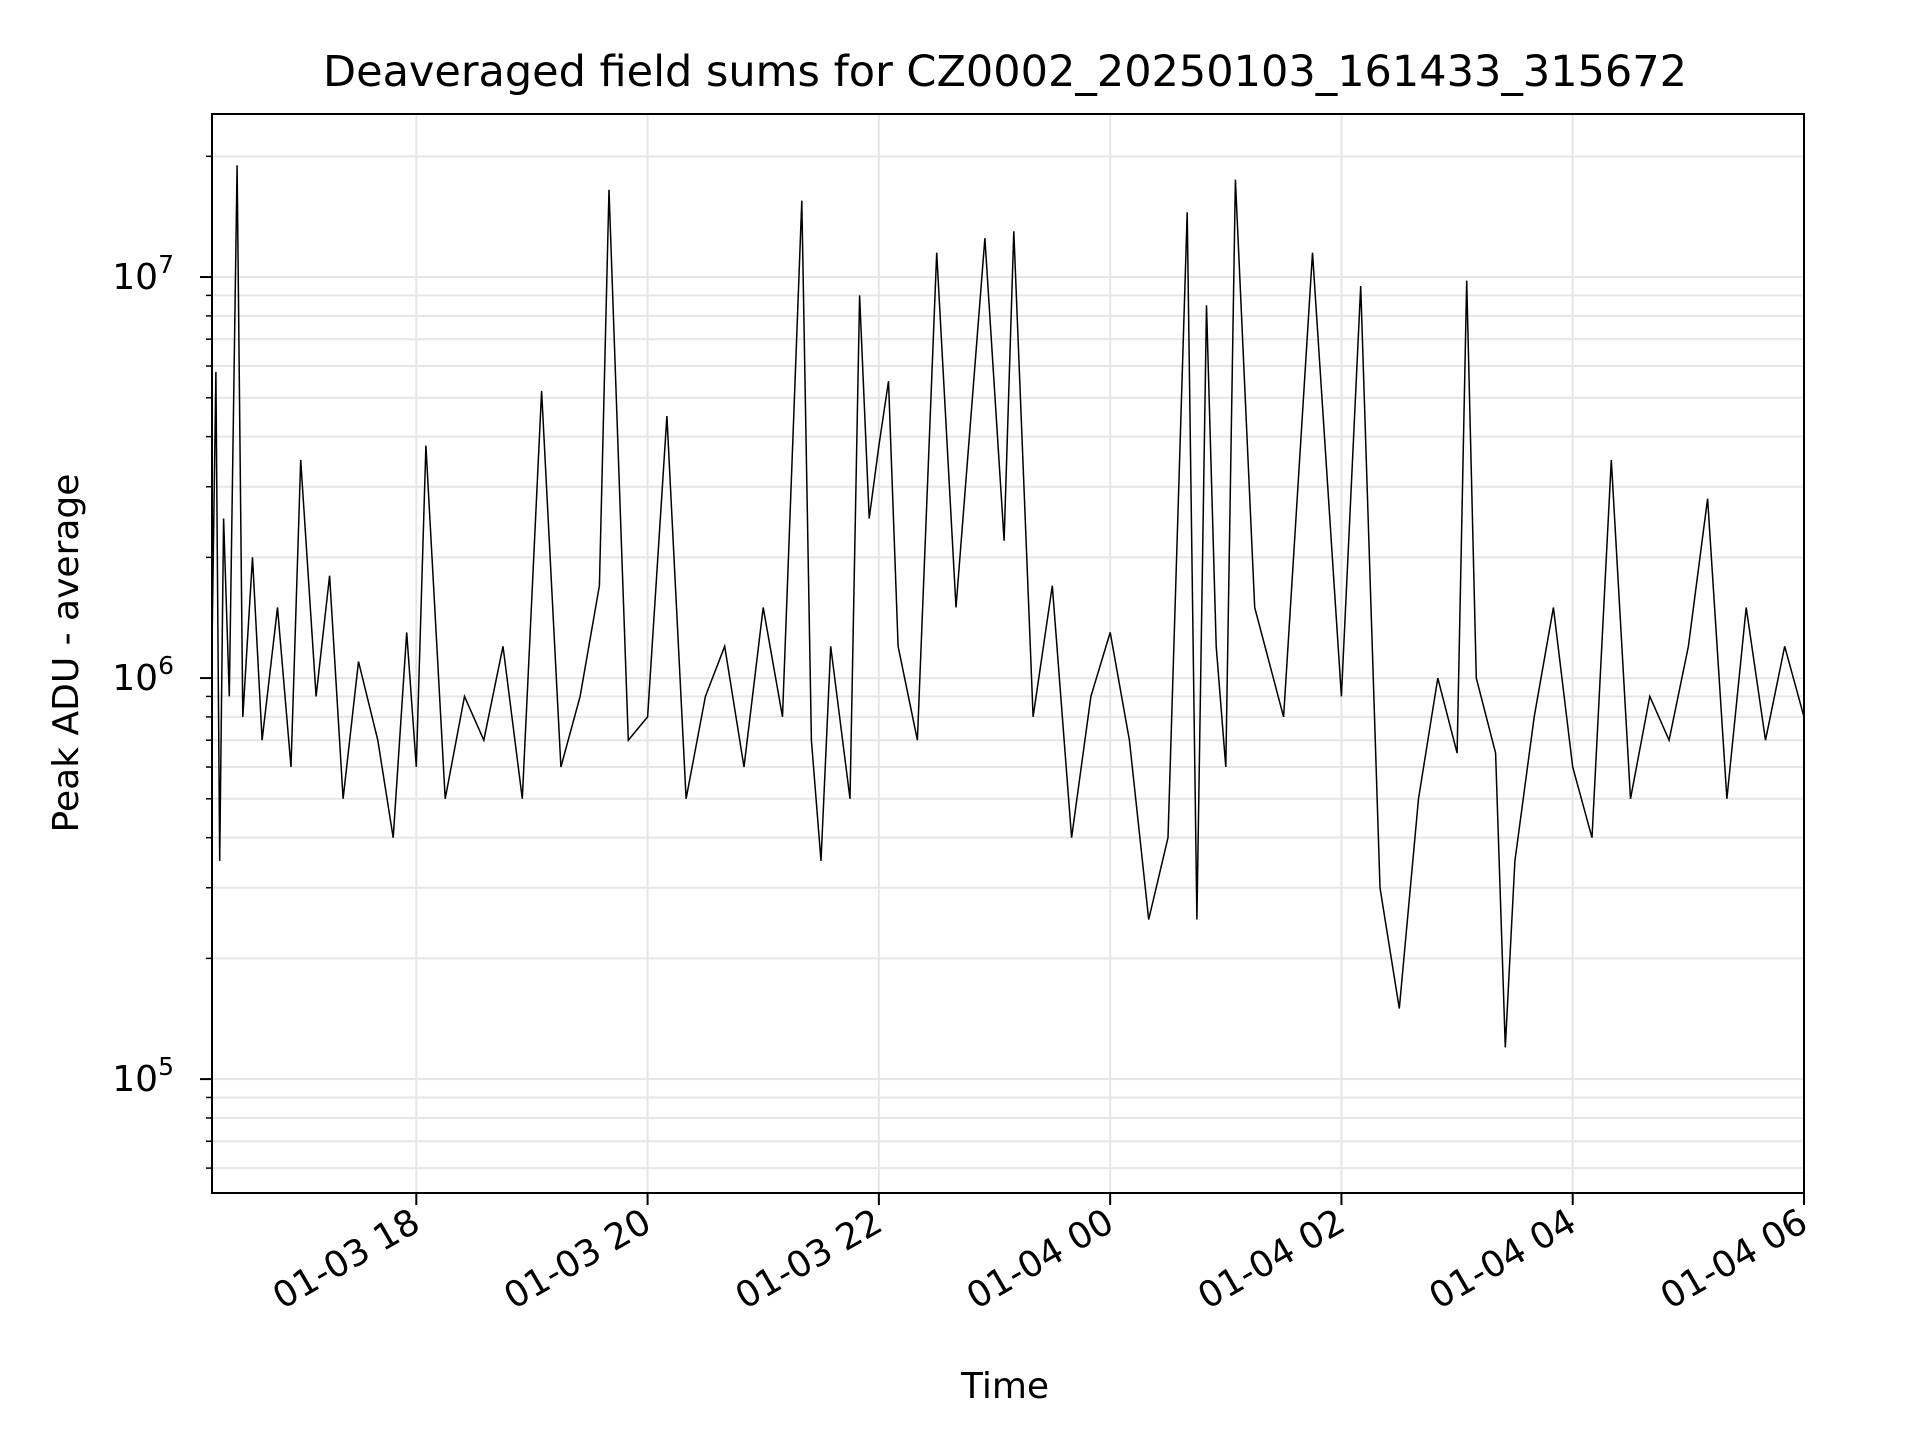  Describe the element at coordinates (1004, 1386) in the screenshot. I see `x-axis-label: Time` at that location.